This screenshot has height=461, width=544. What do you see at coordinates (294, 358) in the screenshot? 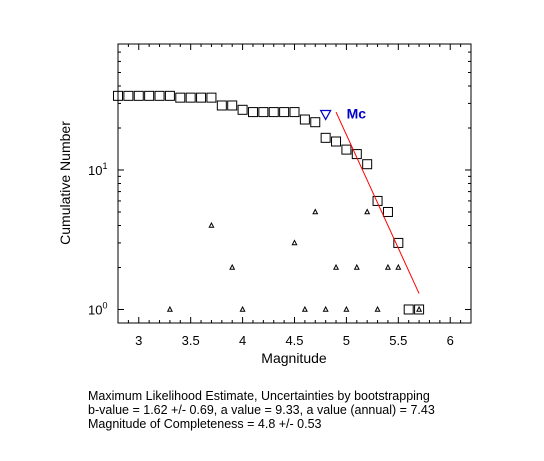
I see `x-axis-title: Magnitude` at bounding box center [294, 358].